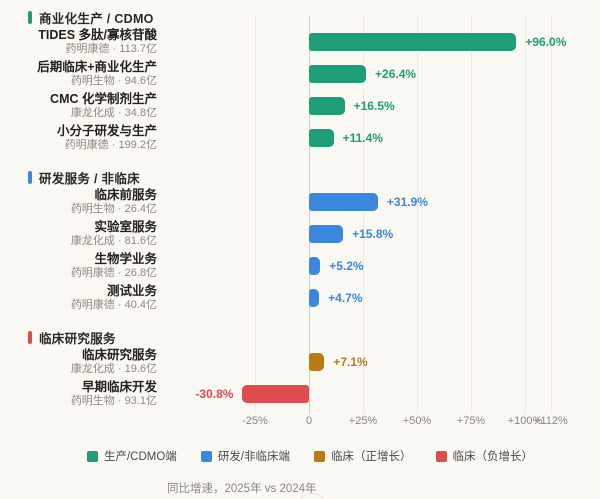 Image resolution: width=600 pixels, height=499 pixels. I want to click on bar-cell: +16.5%, so click(378, 106).